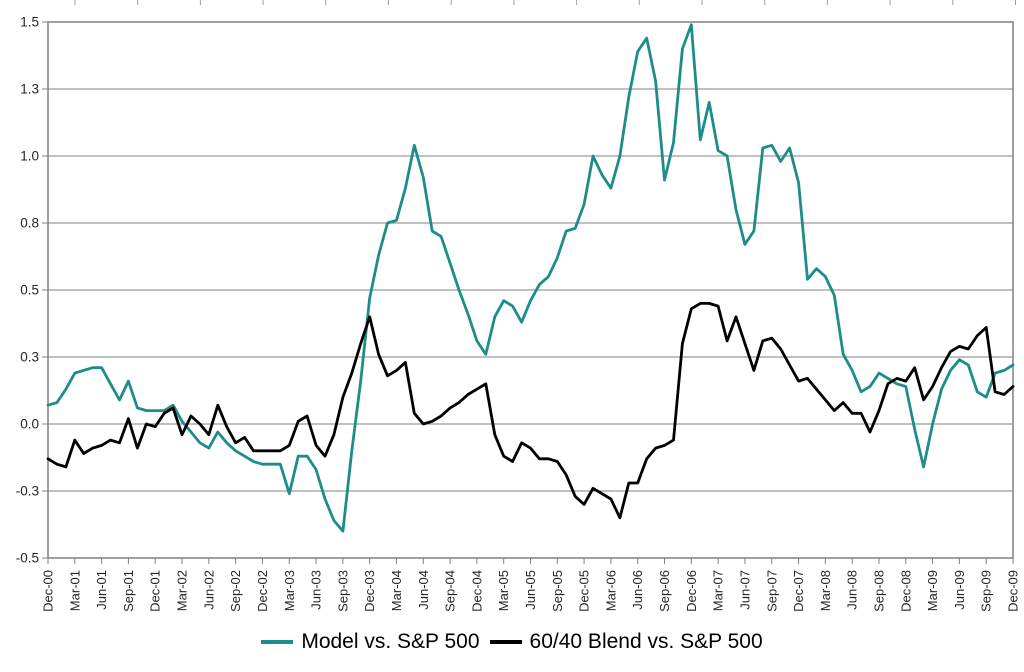 This screenshot has height=672, width=1024. What do you see at coordinates (316, 590) in the screenshot?
I see `x-axis-label: Jun-03` at bounding box center [316, 590].